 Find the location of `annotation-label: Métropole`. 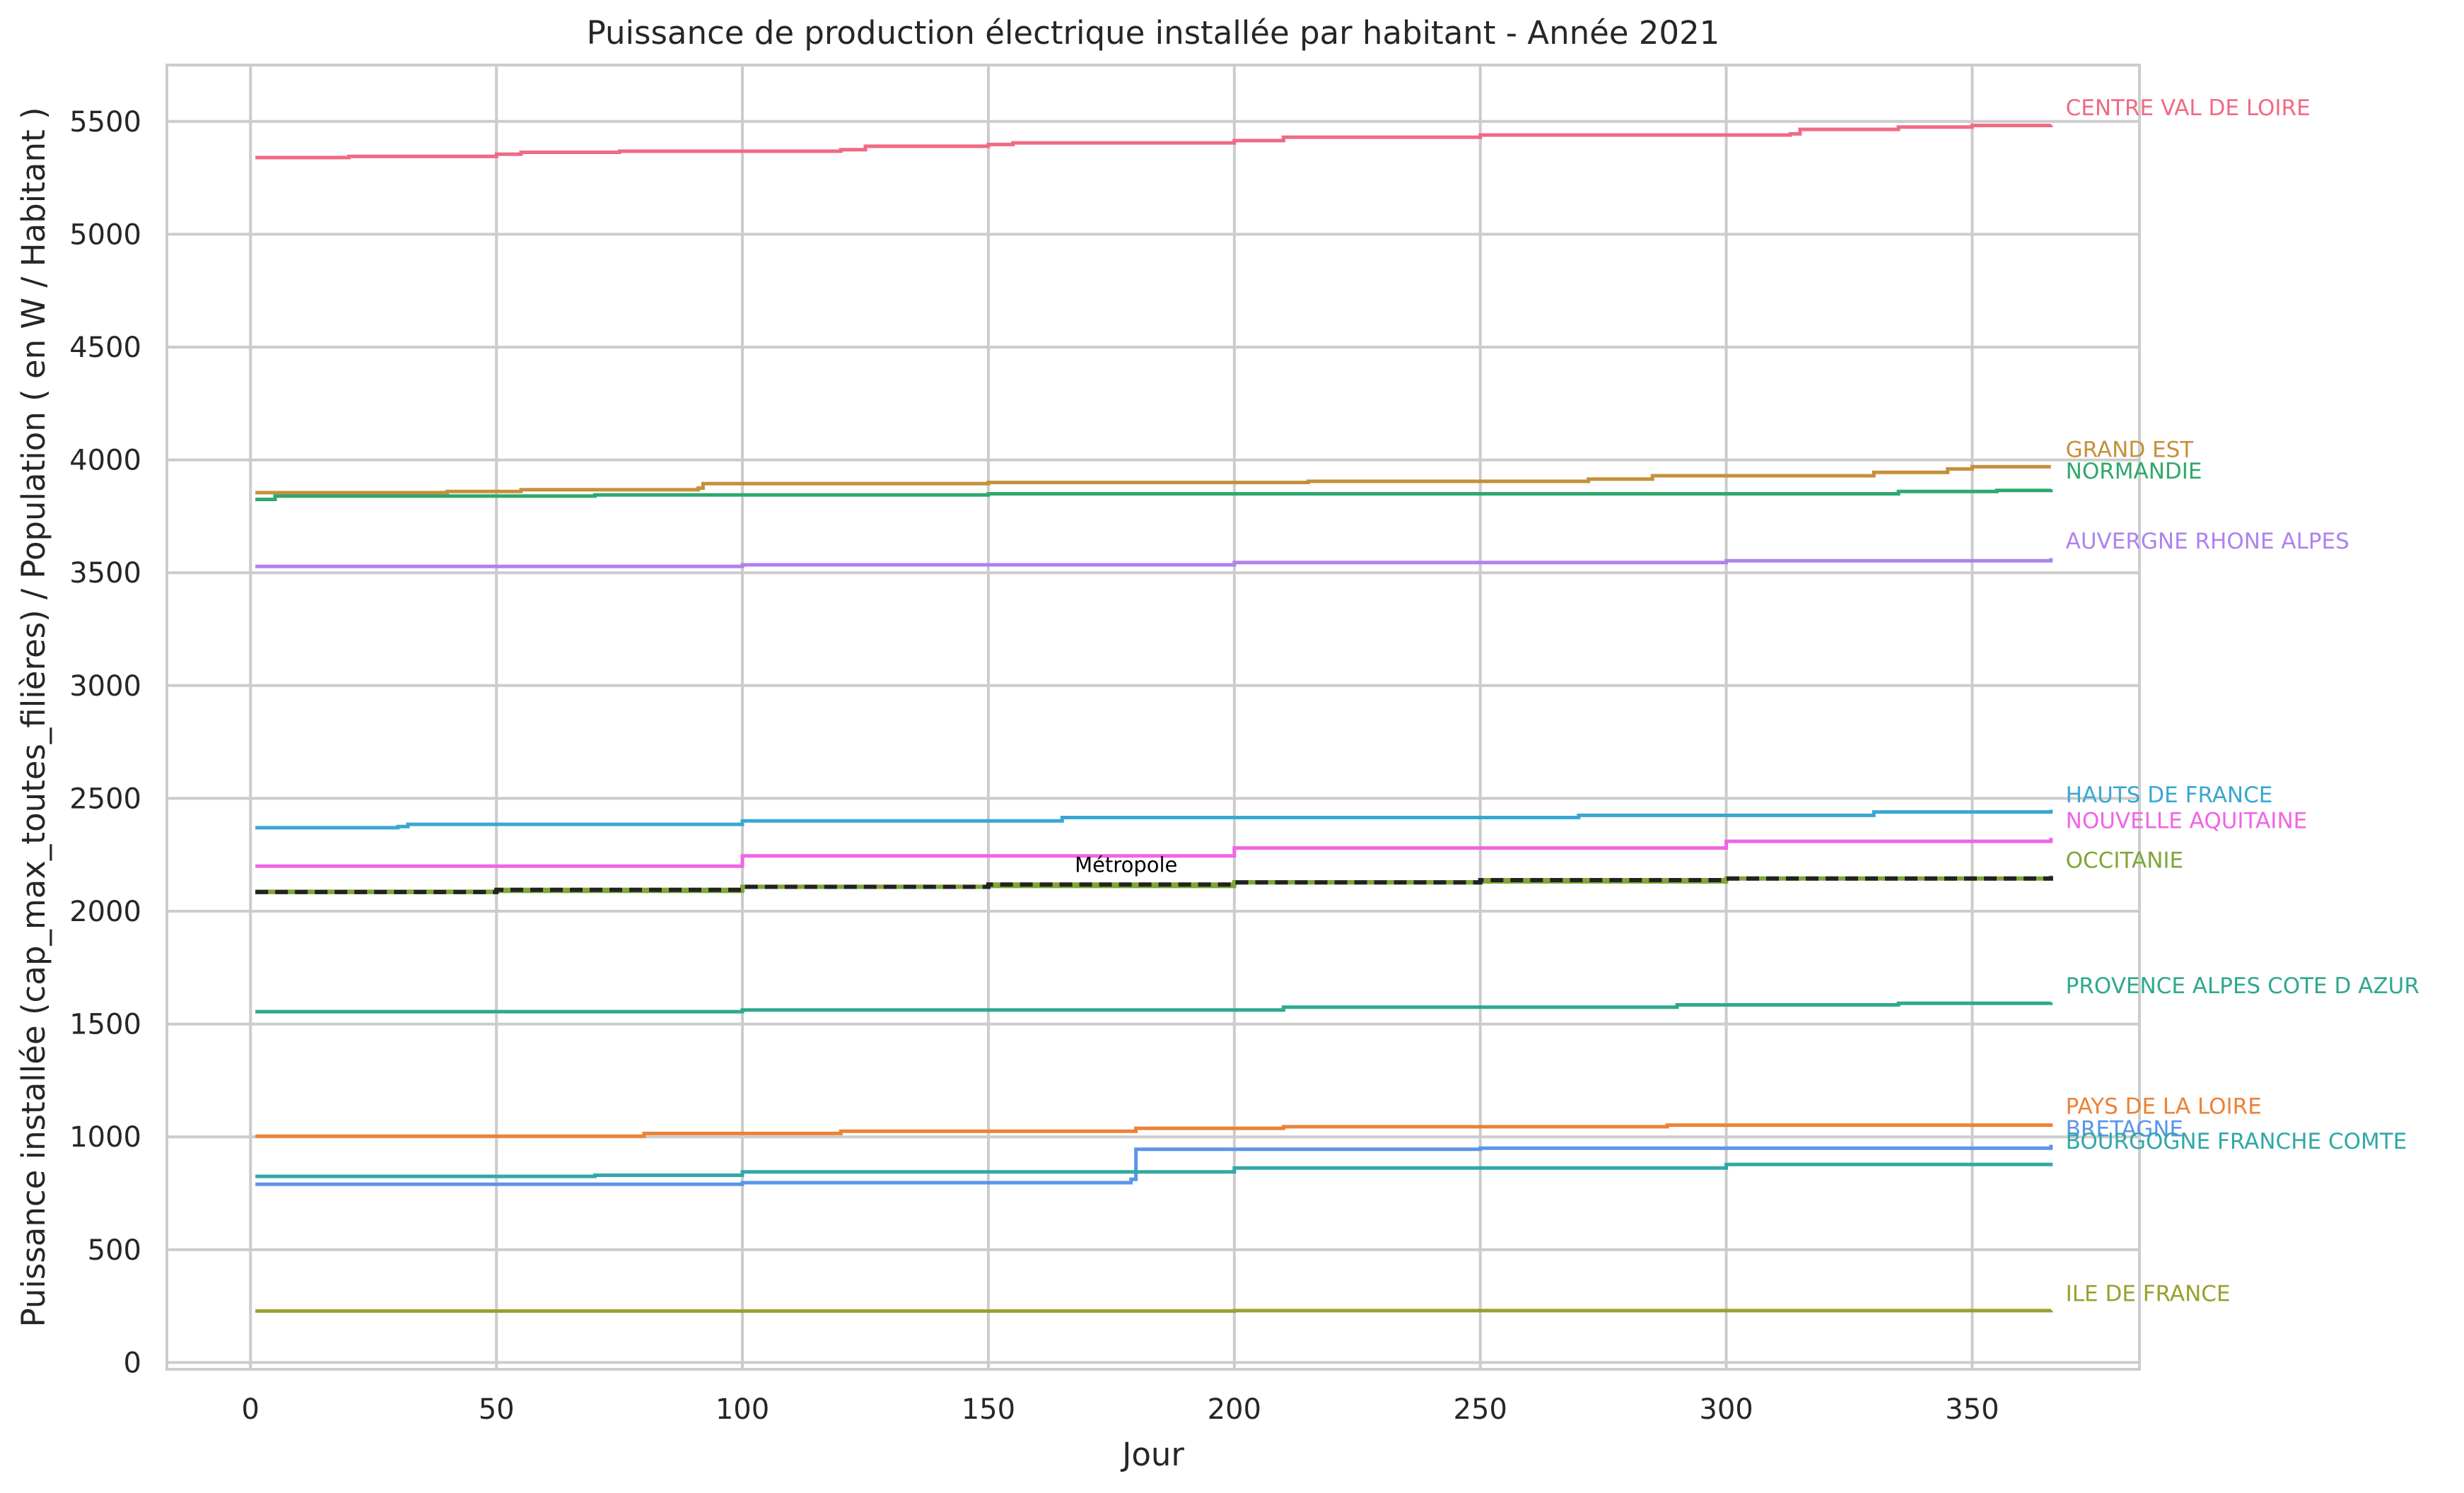

annotation-label: Métropole is located at coordinates (1126, 865).